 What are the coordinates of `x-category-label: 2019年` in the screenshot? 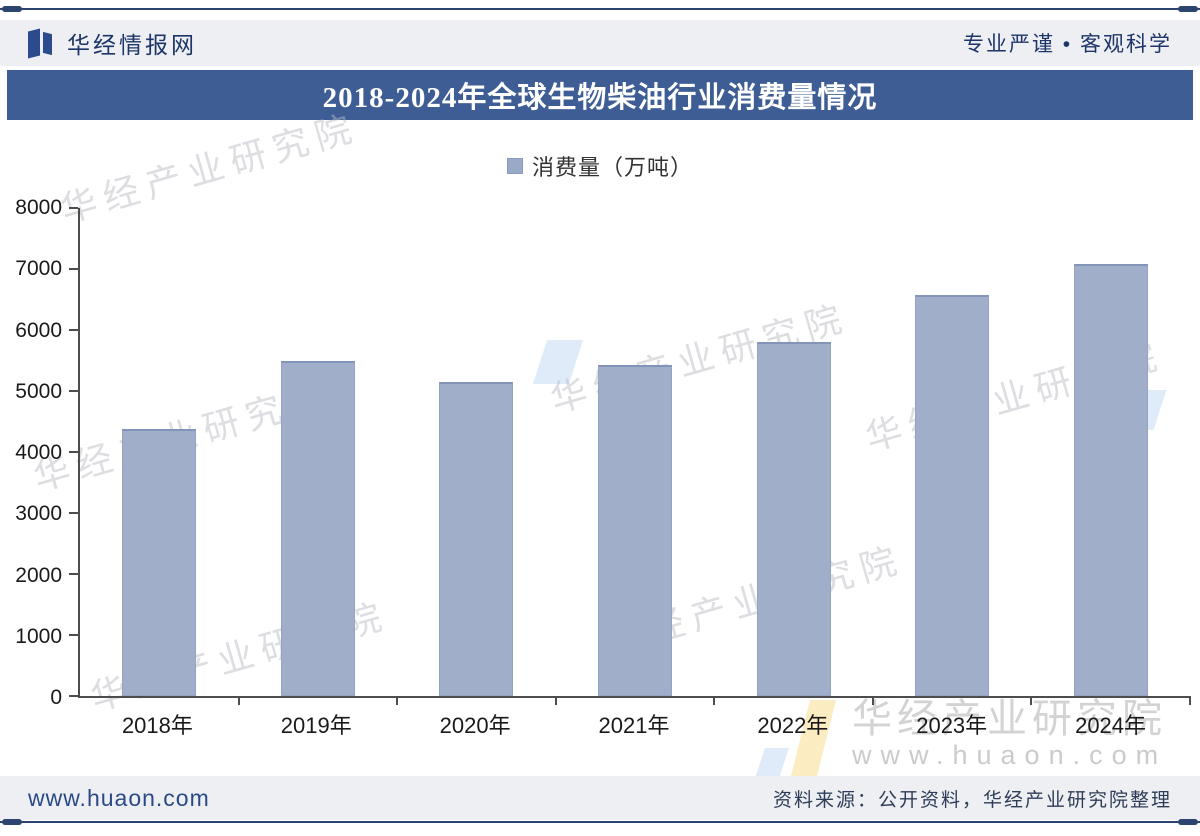 It's located at (316, 725).